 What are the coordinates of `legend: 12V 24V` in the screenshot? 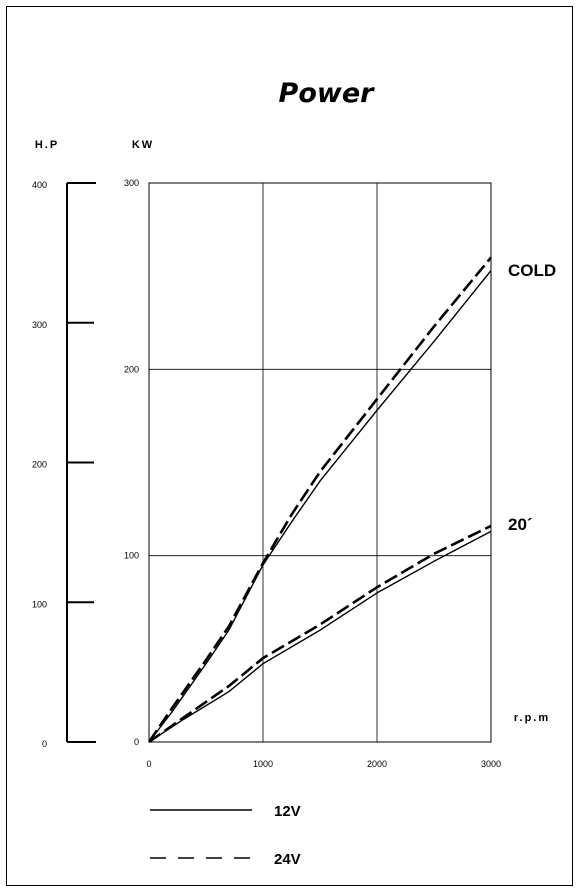 It's located at (225, 835).